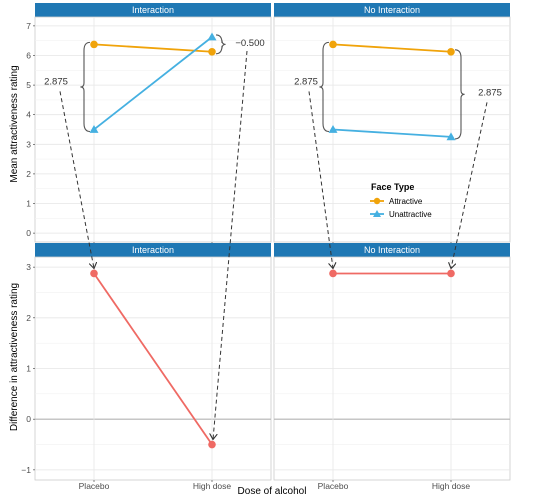  What do you see at coordinates (85, 87) in the screenshot?
I see `brace-placebo-interaction` at bounding box center [85, 87].